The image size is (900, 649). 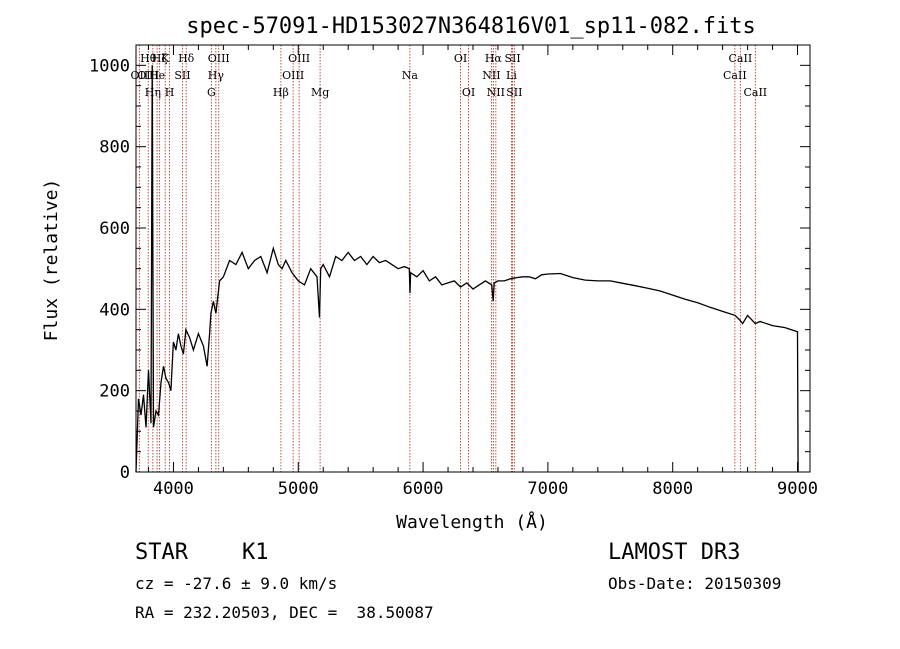 I want to click on emission-line-label-7-0: SII, so click(x=182, y=75).